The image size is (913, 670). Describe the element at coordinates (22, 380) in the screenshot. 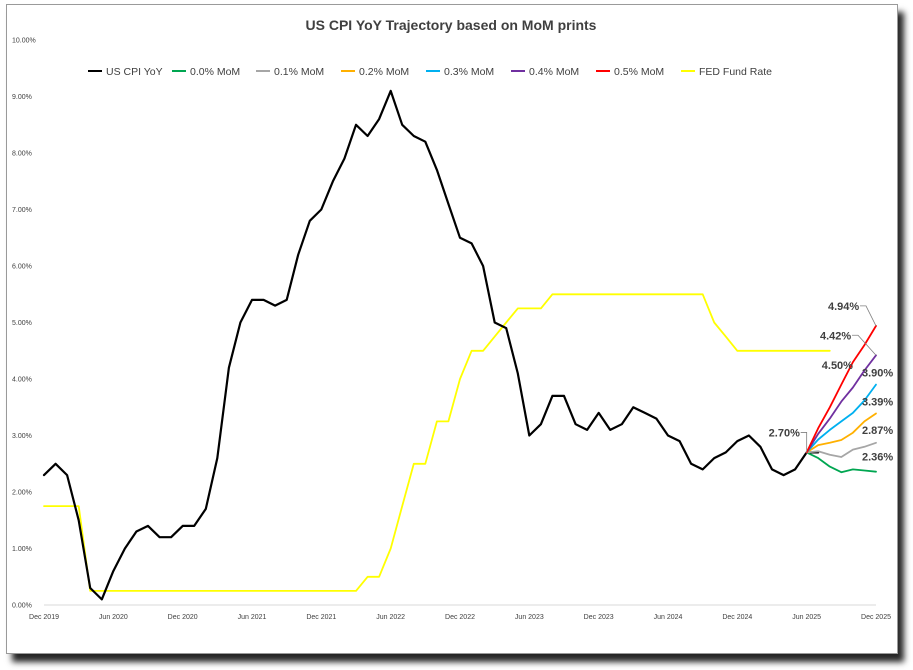

I see `y-tick-label: 4.00%` at that location.